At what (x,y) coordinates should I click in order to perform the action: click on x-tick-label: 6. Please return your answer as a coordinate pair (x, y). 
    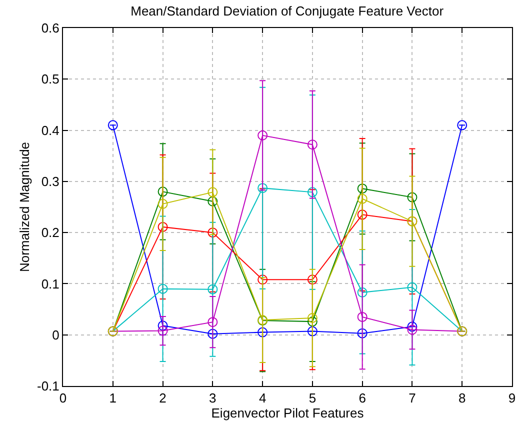
    Looking at the image, I should click on (362, 398).